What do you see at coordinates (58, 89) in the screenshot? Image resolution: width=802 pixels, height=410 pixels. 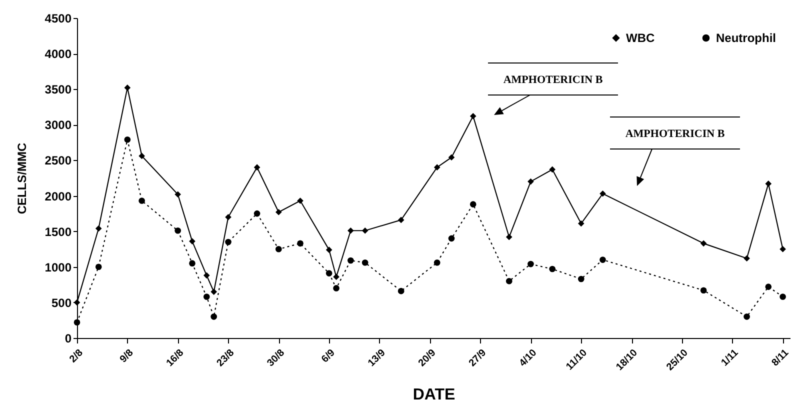 I see `y-tick-label: 3500` at bounding box center [58, 89].